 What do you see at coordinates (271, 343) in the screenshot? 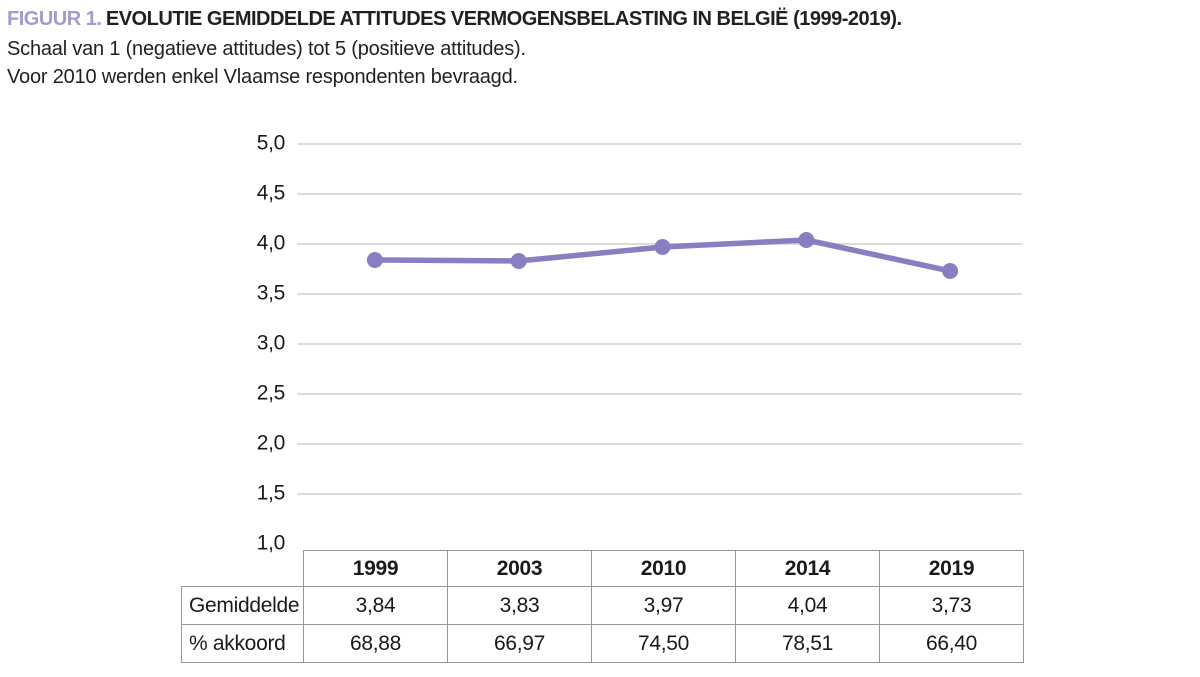
I see `y-axis-tick-label: 3,0` at bounding box center [271, 343].